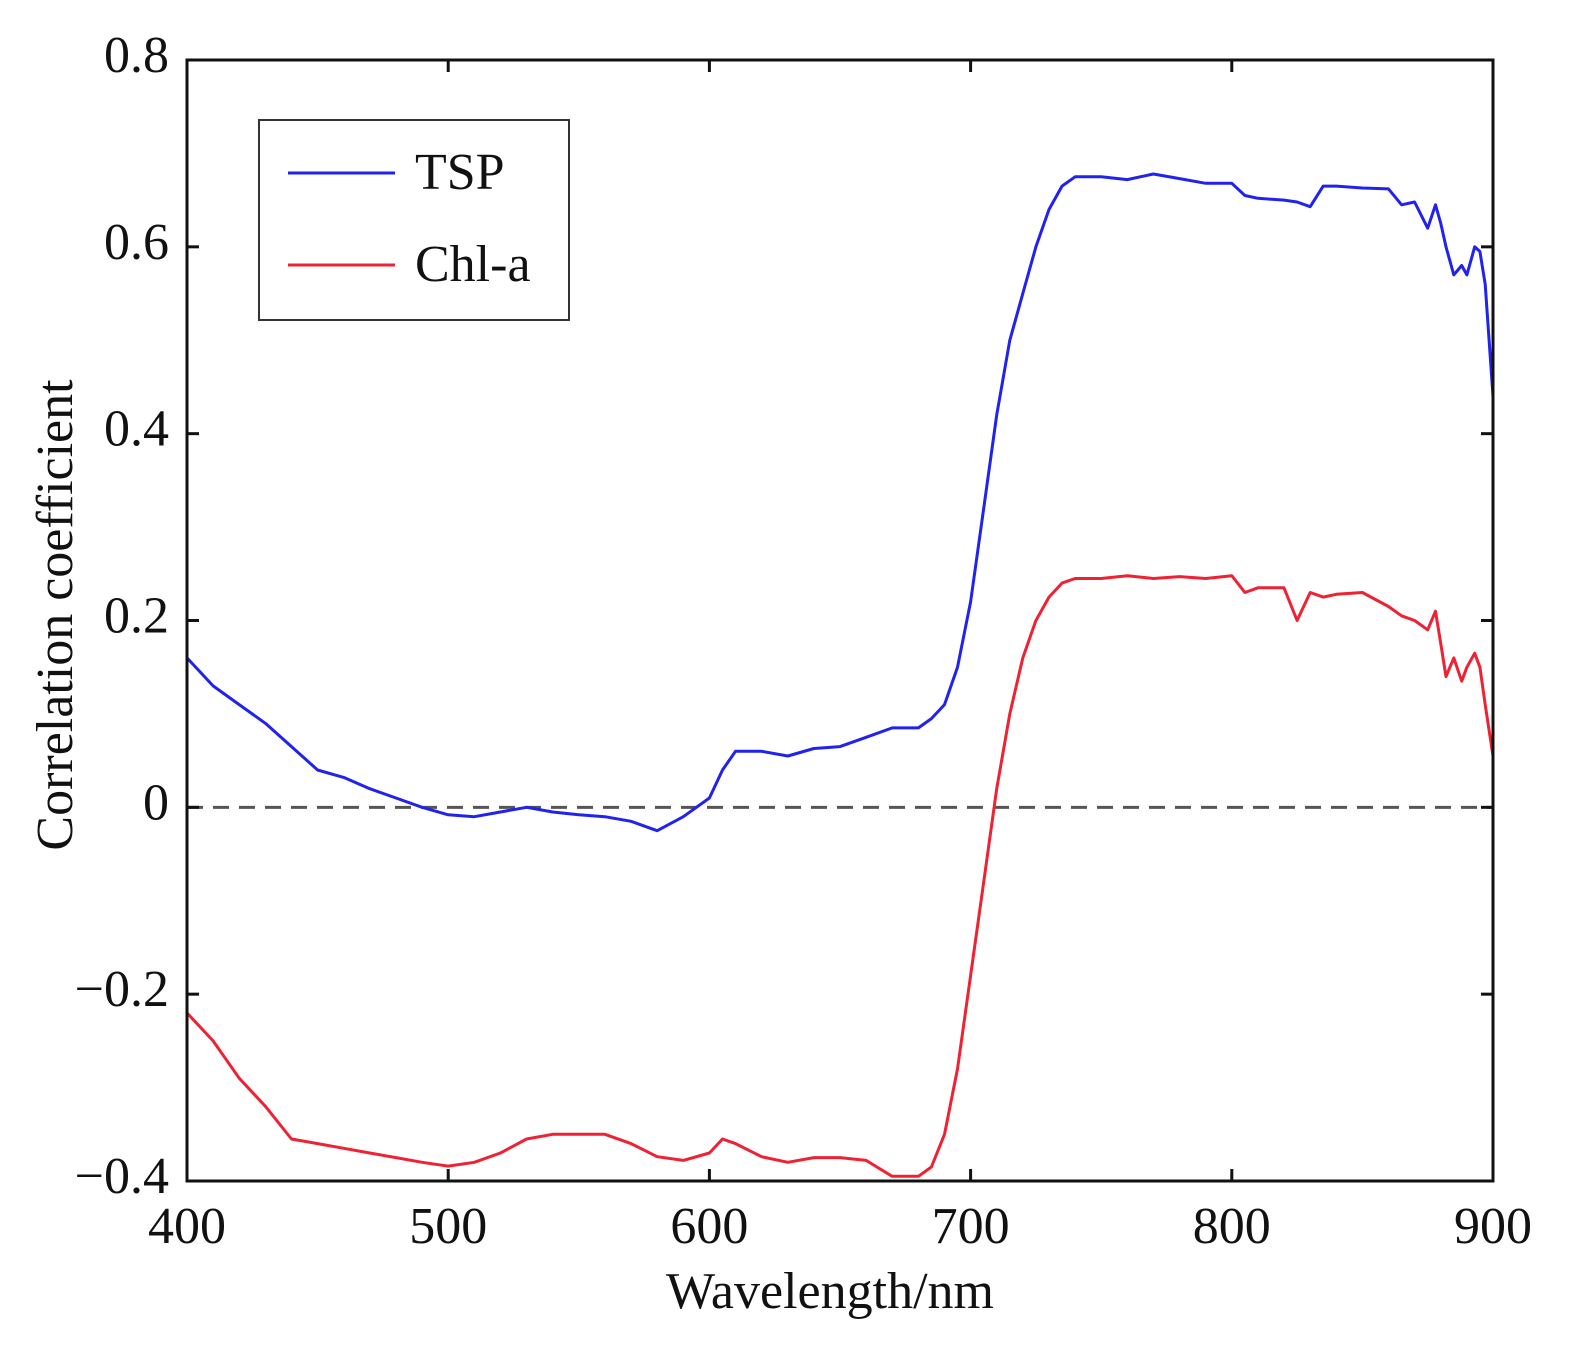 The width and height of the screenshot is (1586, 1358). Describe the element at coordinates (460, 172) in the screenshot. I see `legend-label: TSP` at that location.